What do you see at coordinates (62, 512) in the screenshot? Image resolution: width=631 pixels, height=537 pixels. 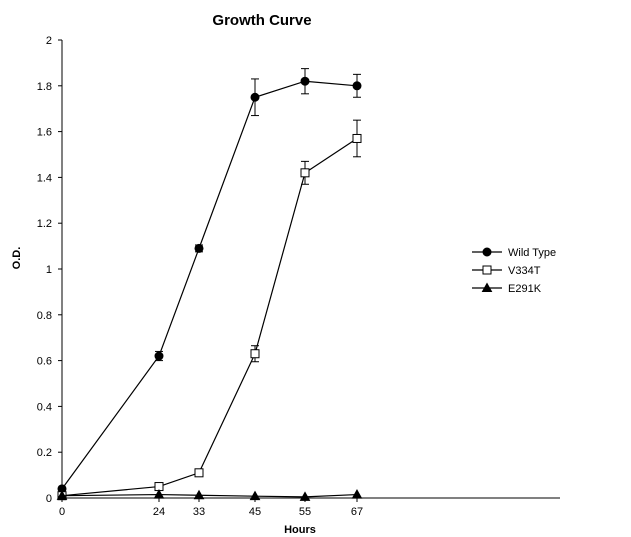 I see `x-tick-label: 0` at bounding box center [62, 512].